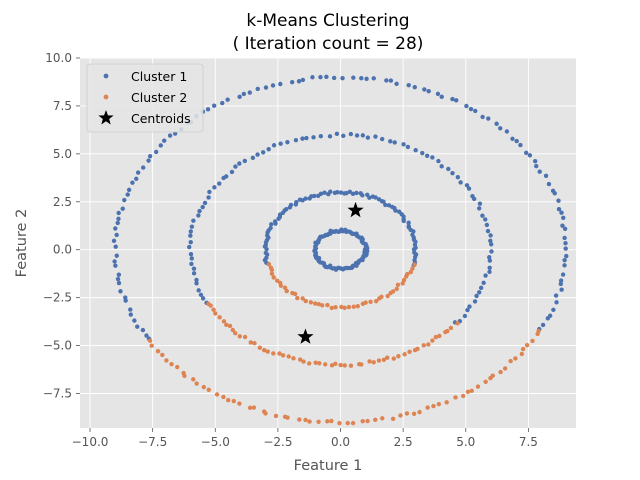  Describe the element at coordinates (305, 336) in the screenshot. I see `centroid-star` at that location.